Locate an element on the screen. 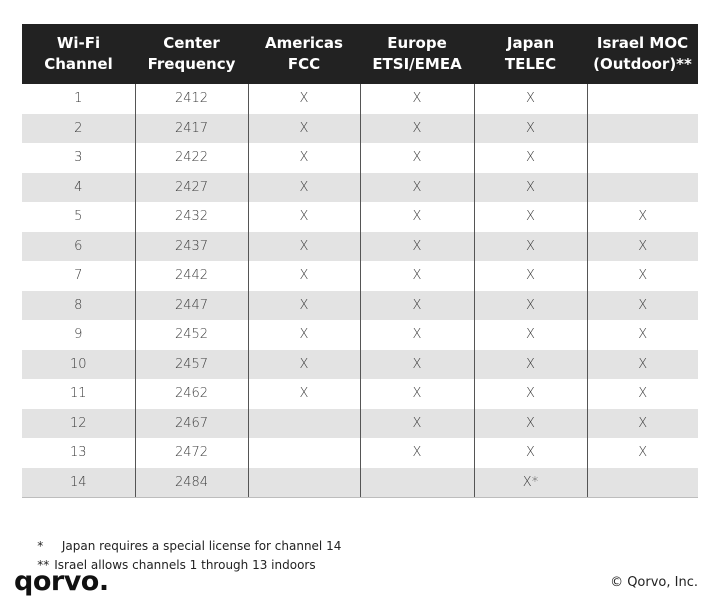  copyright-text: © Qorvo, Inc. is located at coordinates (654, 582).